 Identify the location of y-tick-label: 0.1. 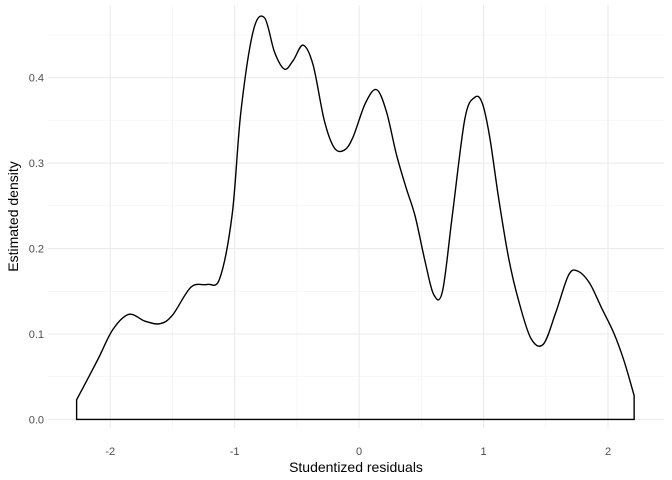
(36, 335).